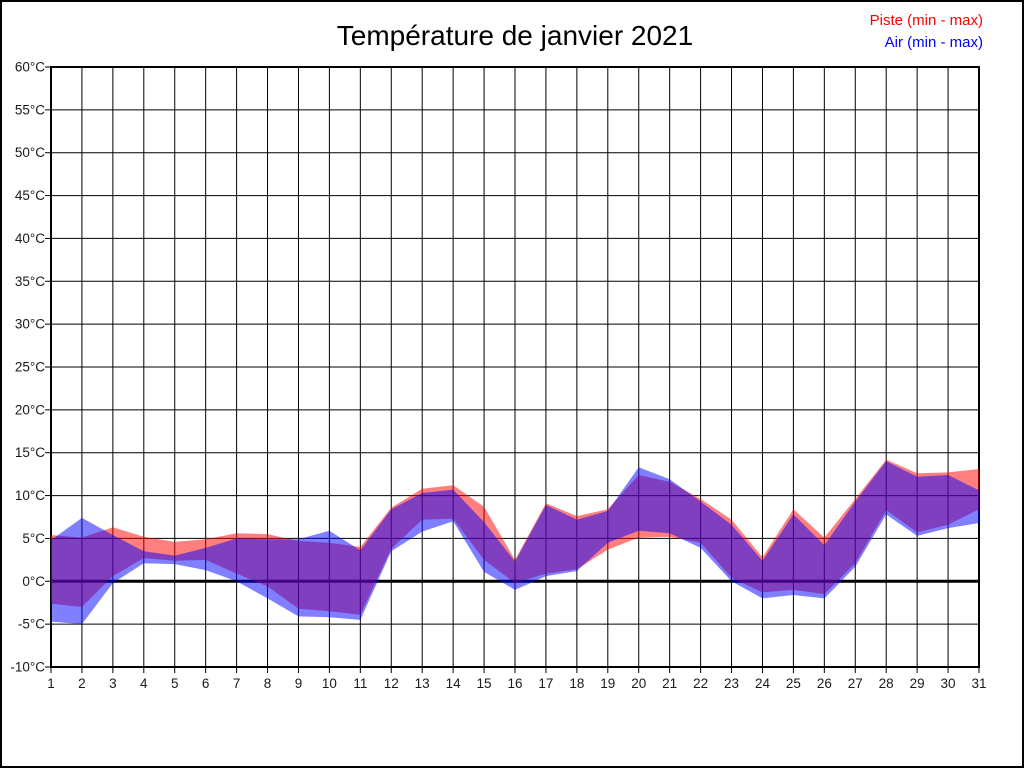  I want to click on x-axis-label: 3, so click(113, 683).